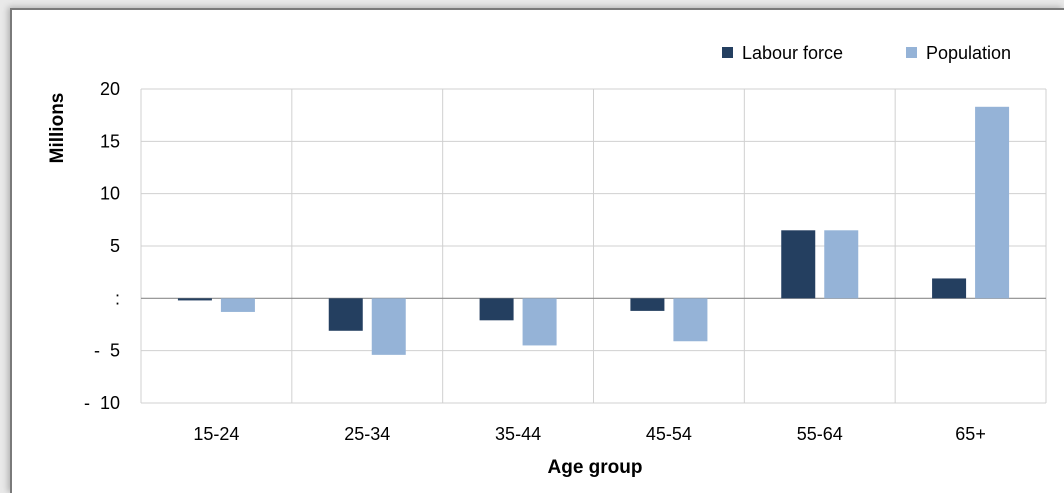  What do you see at coordinates (820, 434) in the screenshot?
I see `x-tick-label: 55-64` at bounding box center [820, 434].